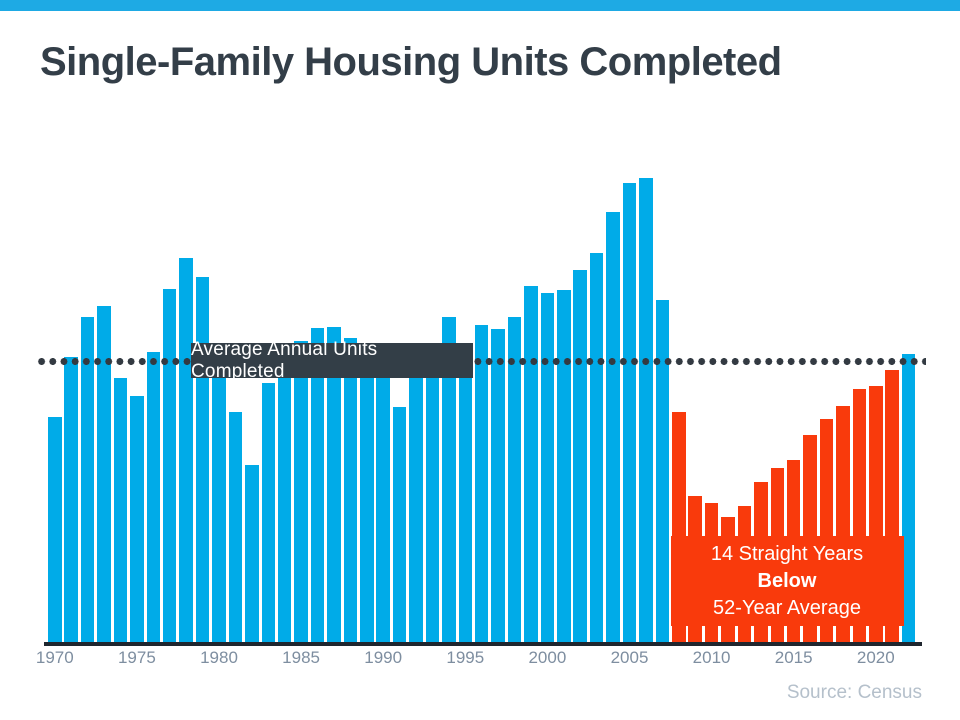 The image size is (960, 720). I want to click on x-tick-1990: 1990, so click(383, 657).